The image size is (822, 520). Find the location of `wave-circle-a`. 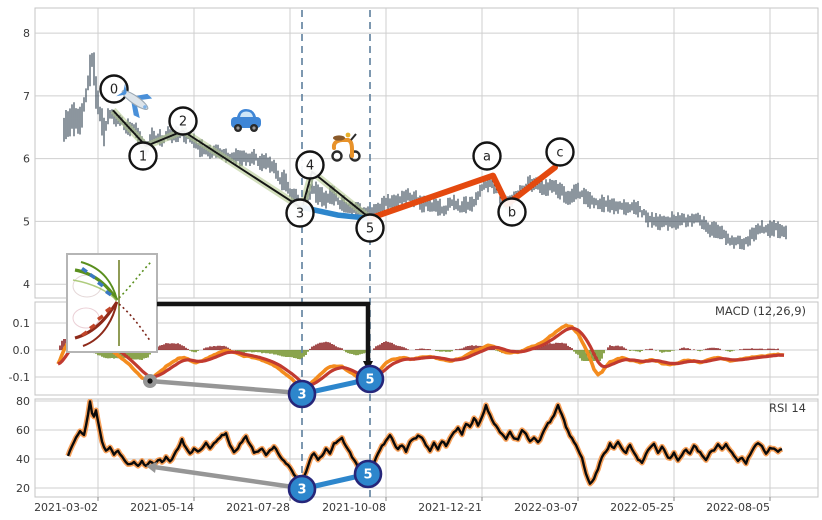

wave-circle-a is located at coordinates (487, 156).